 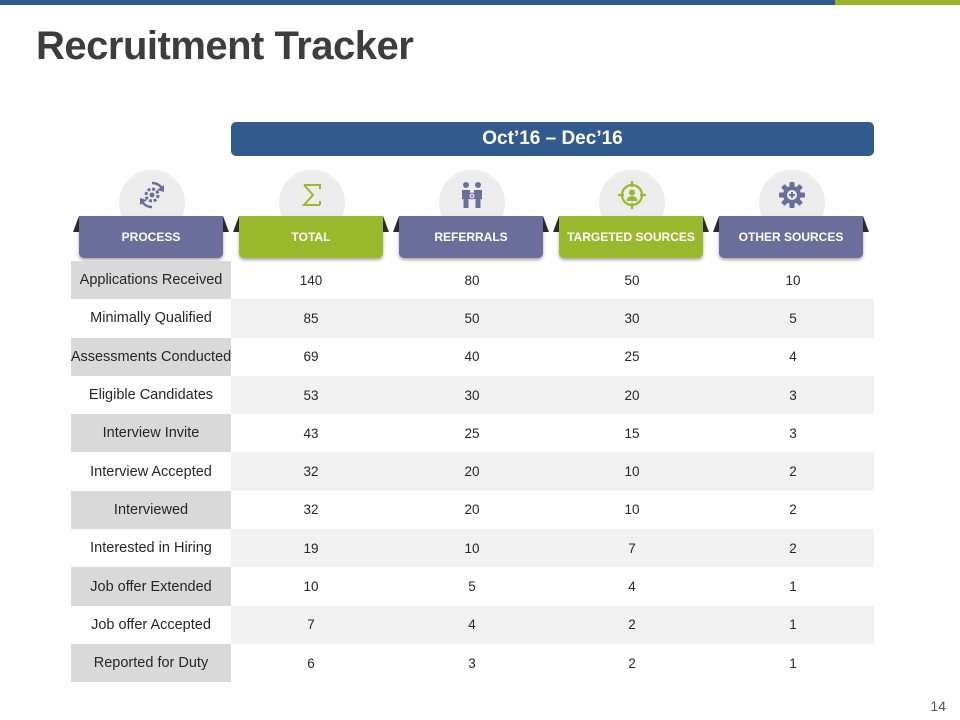 What do you see at coordinates (311, 318) in the screenshot?
I see `total-value: 85` at bounding box center [311, 318].